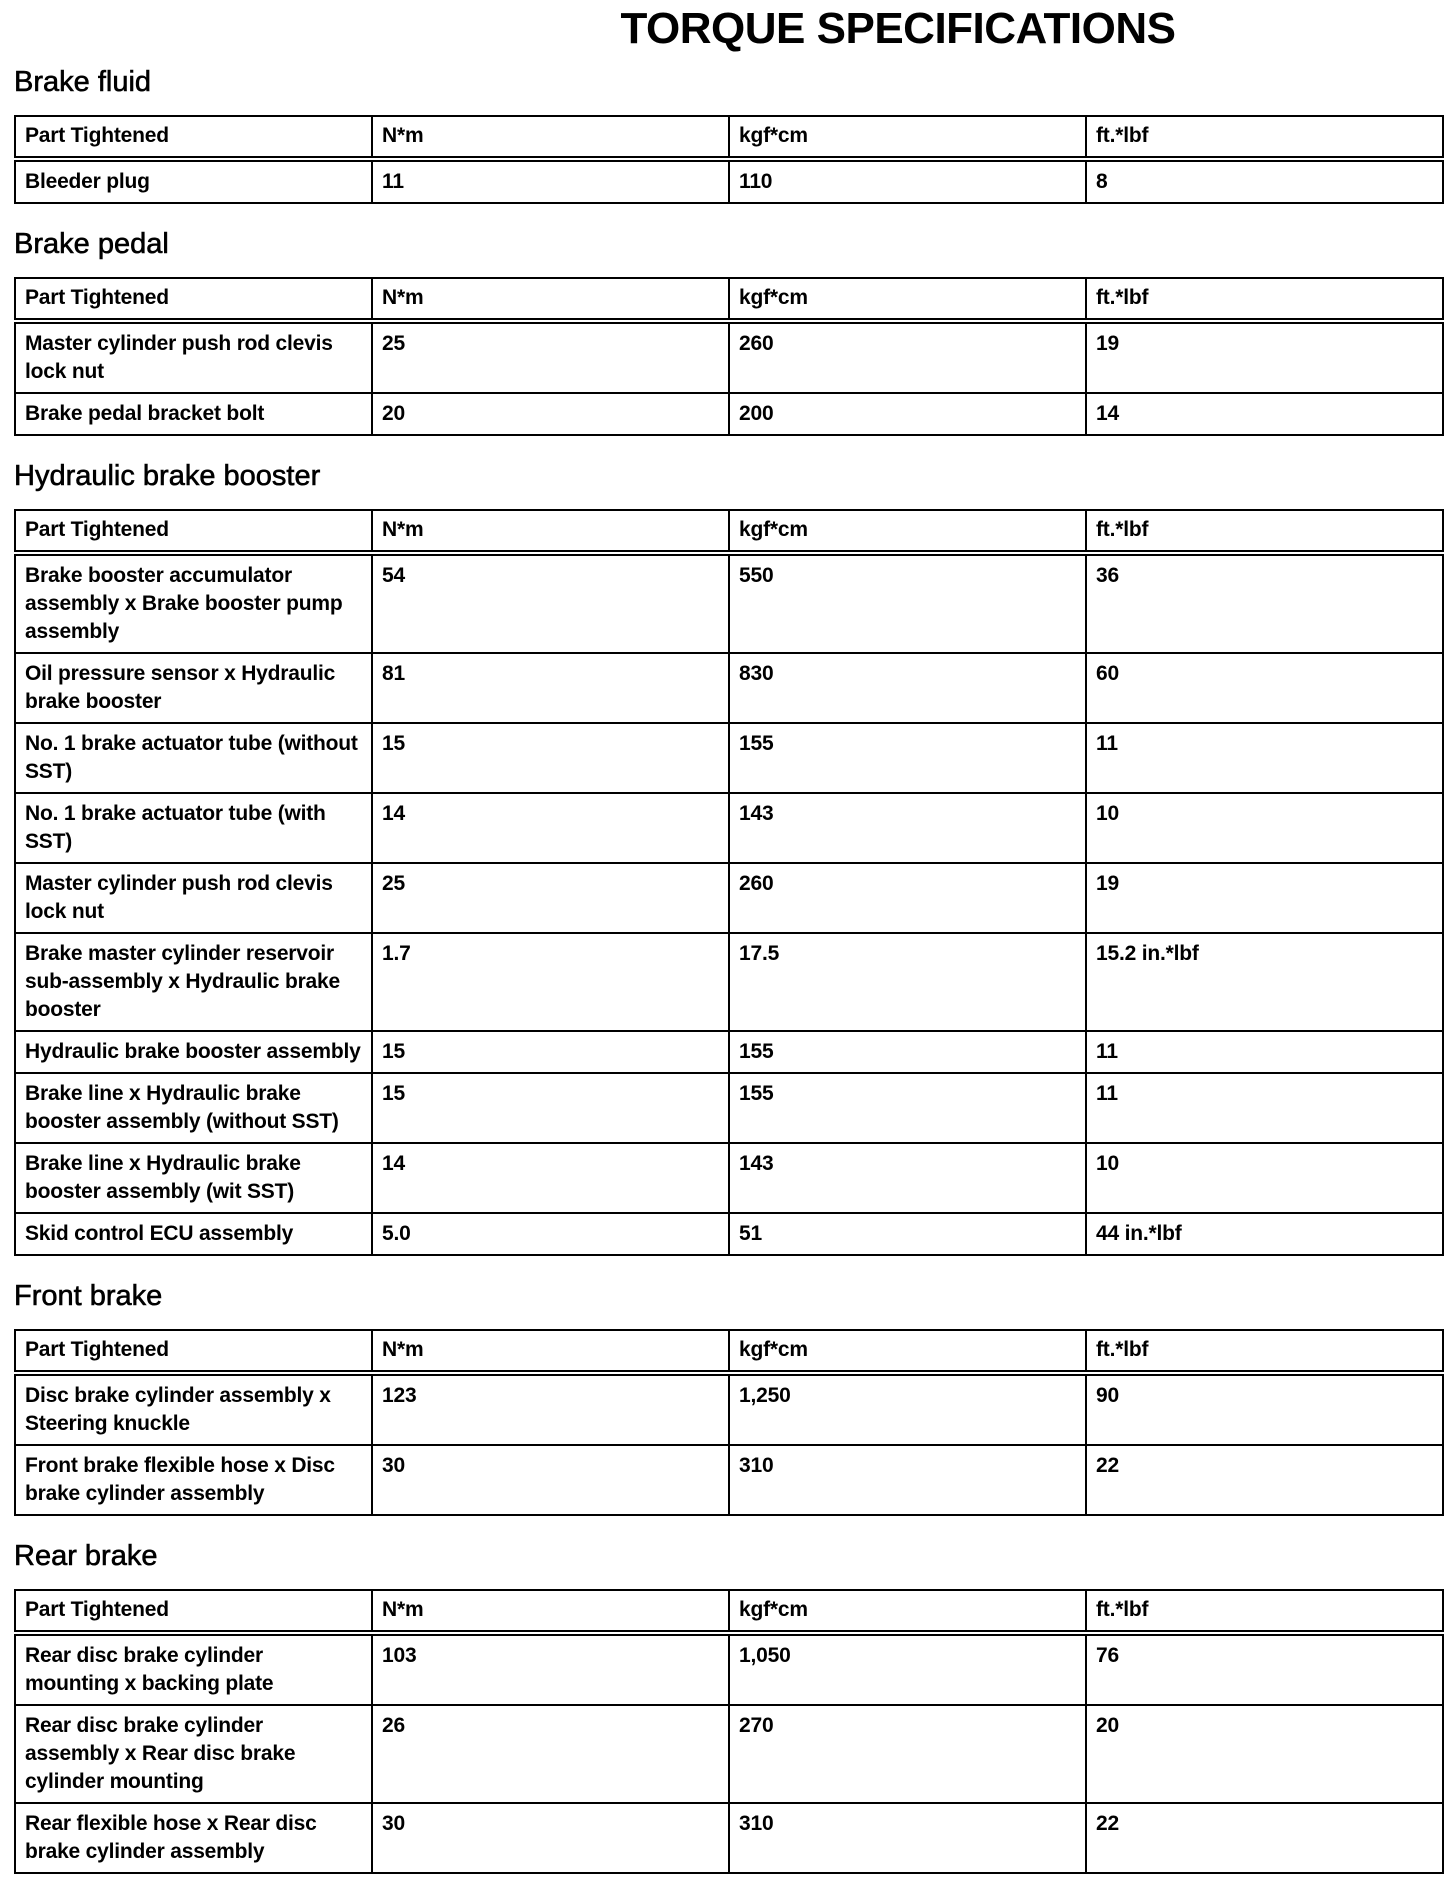  Describe the element at coordinates (907, 603) in the screenshot. I see `cell-kgfcm: 550` at that location.